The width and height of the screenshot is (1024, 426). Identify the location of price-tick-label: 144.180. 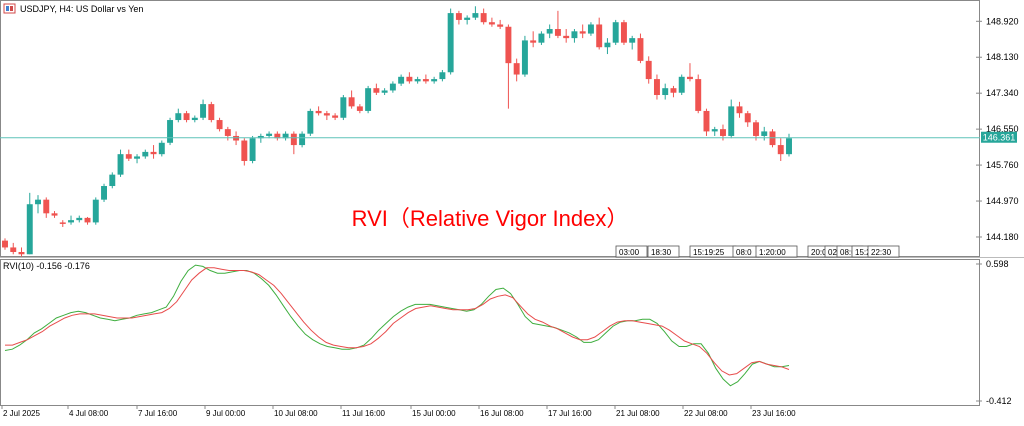
(1002, 237).